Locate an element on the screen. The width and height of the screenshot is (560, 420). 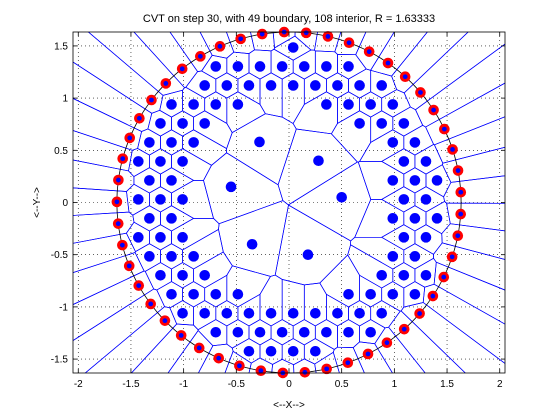
x-tick-label: 0 is located at coordinates (289, 384).